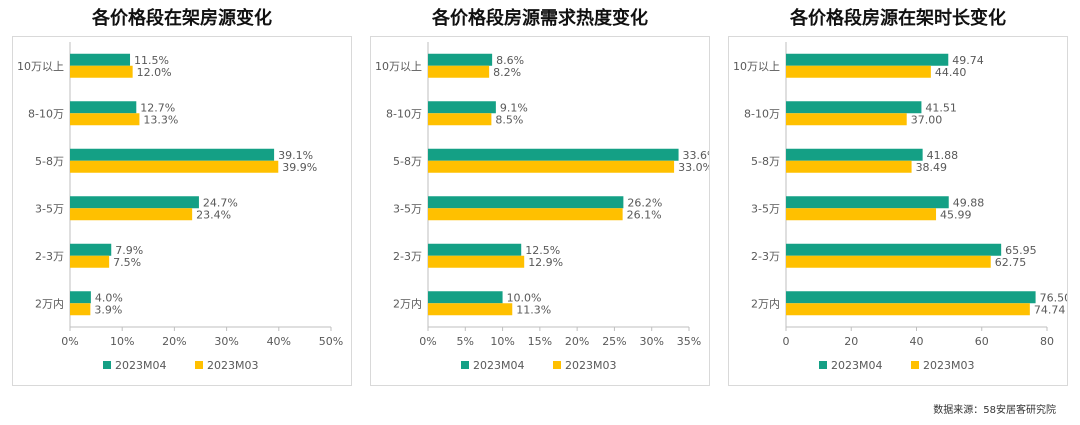  What do you see at coordinates (1047, 341) in the screenshot?
I see `x-tick-label: 80` at bounding box center [1047, 341].